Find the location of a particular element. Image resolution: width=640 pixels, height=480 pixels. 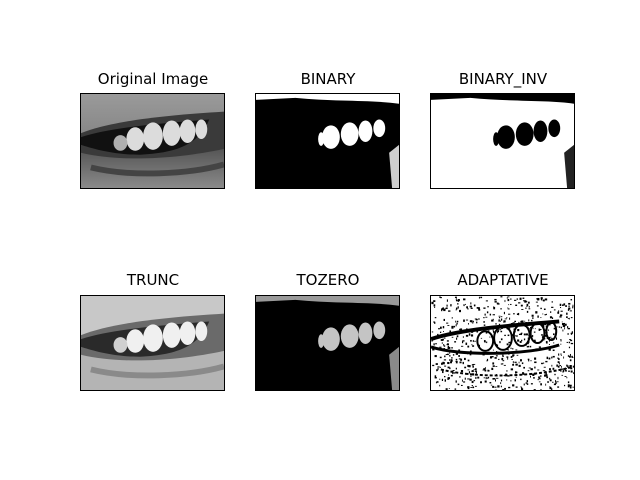

image-original is located at coordinates (152, 141).